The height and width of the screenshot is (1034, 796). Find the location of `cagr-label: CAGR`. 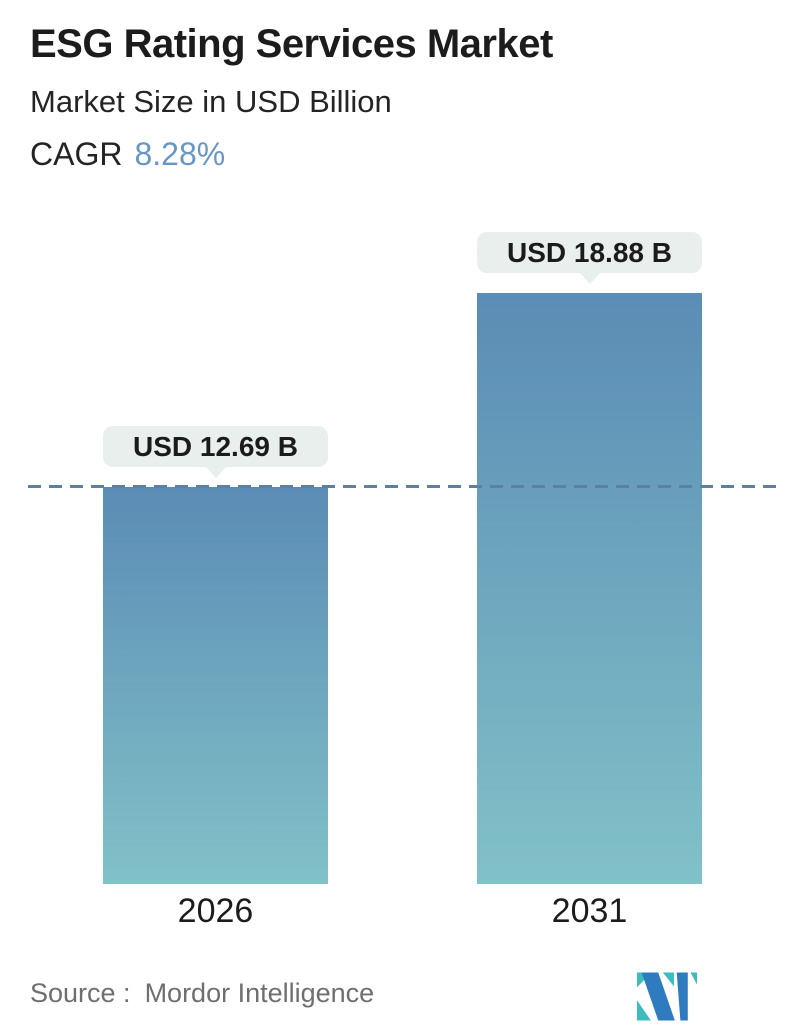

cagr-label: CAGR is located at coordinates (76, 154).